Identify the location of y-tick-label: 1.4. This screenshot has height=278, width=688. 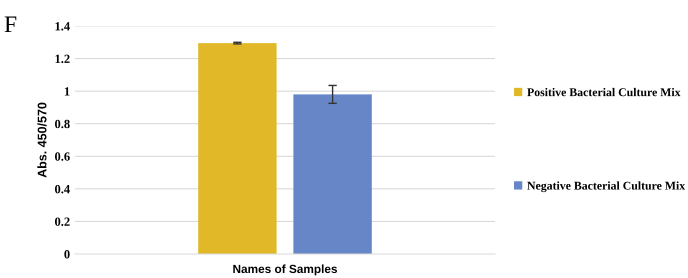
(63, 26).